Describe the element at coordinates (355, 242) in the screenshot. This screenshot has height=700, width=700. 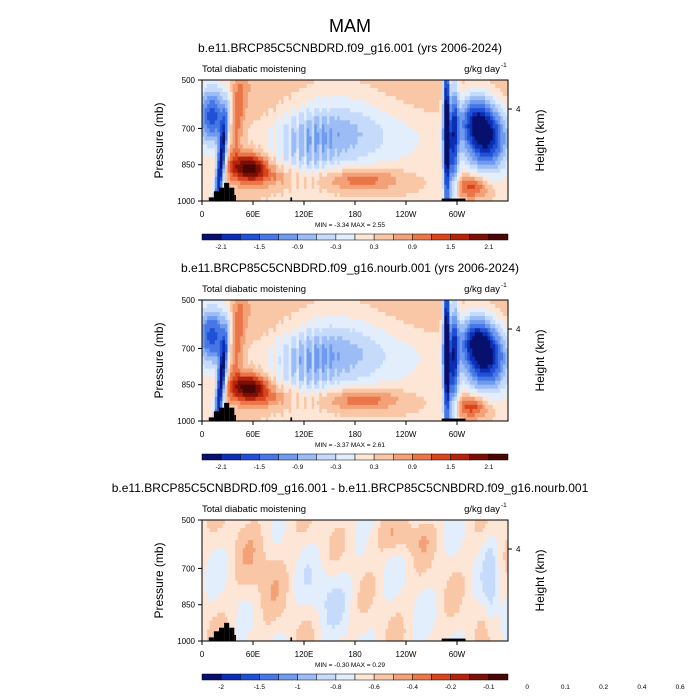
I see `colorbar: -2.1 -1.5 -0.9 -0.3 0.3 0.9 1.5 2.1` at that location.